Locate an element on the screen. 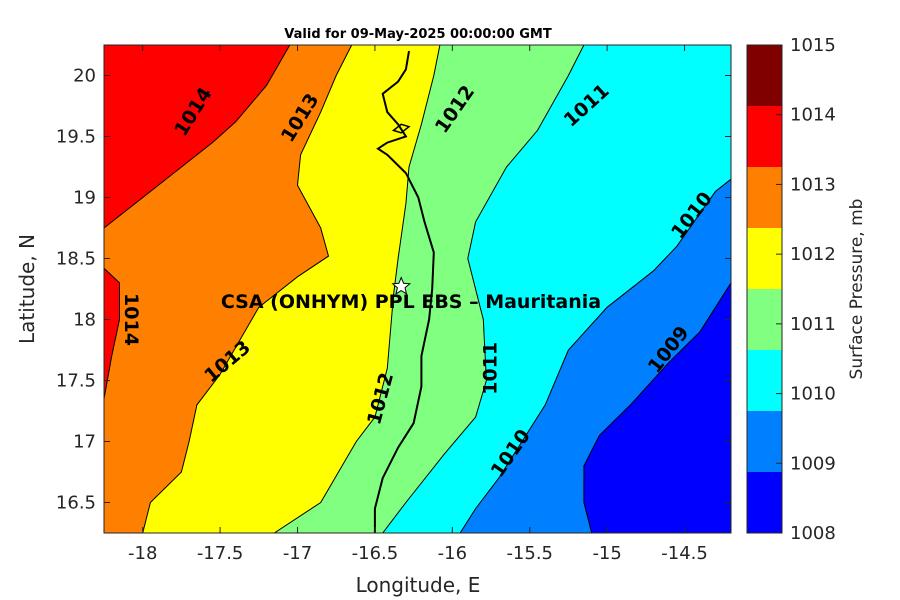 The height and width of the screenshot is (600, 900). band-1014-1015-north is located at coordinates (197, 136).